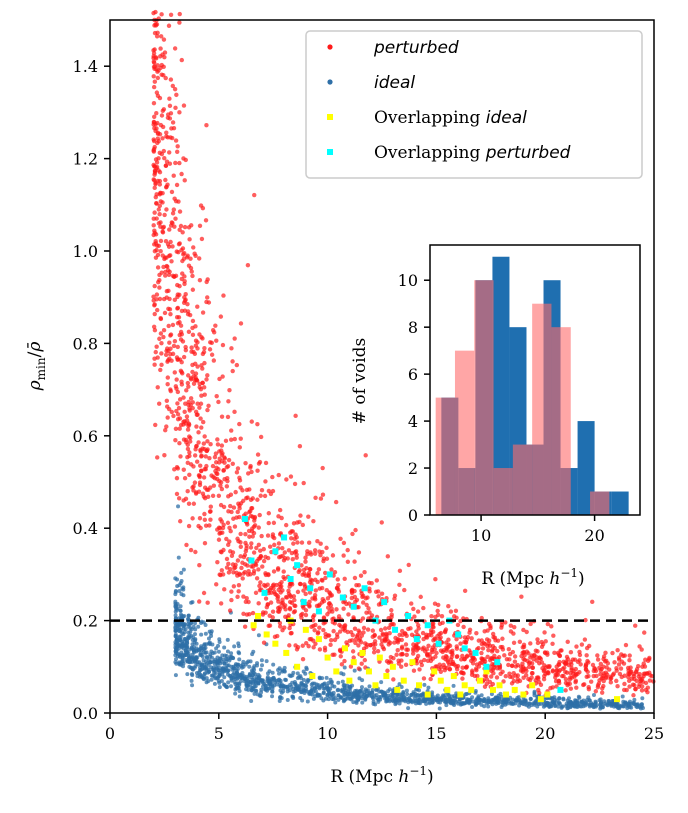 This screenshot has width=688, height=813. What do you see at coordinates (532, 577) in the screenshot?
I see `inset-x-axis-label: R (Mpc h−1)` at bounding box center [532, 577].